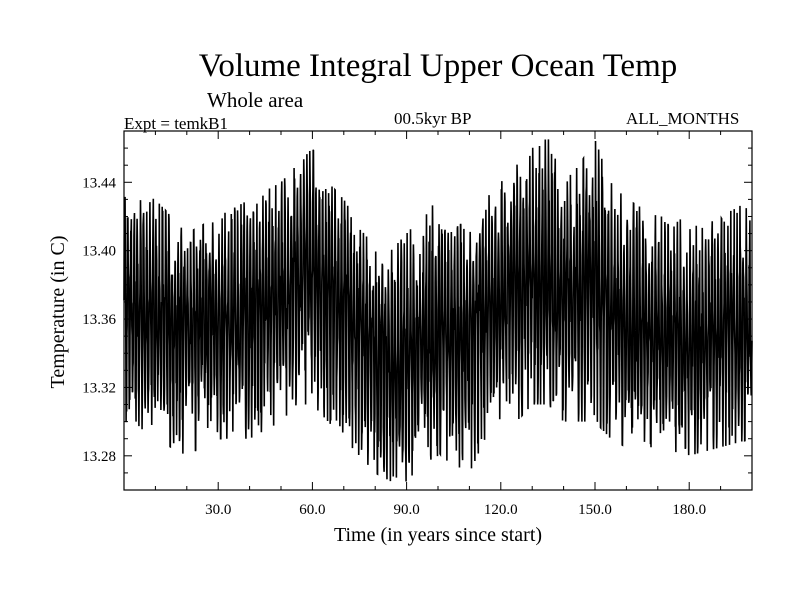 The height and width of the screenshot is (600, 800). What do you see at coordinates (99, 388) in the screenshot?
I see `y-tick-label: 13.32` at bounding box center [99, 388].